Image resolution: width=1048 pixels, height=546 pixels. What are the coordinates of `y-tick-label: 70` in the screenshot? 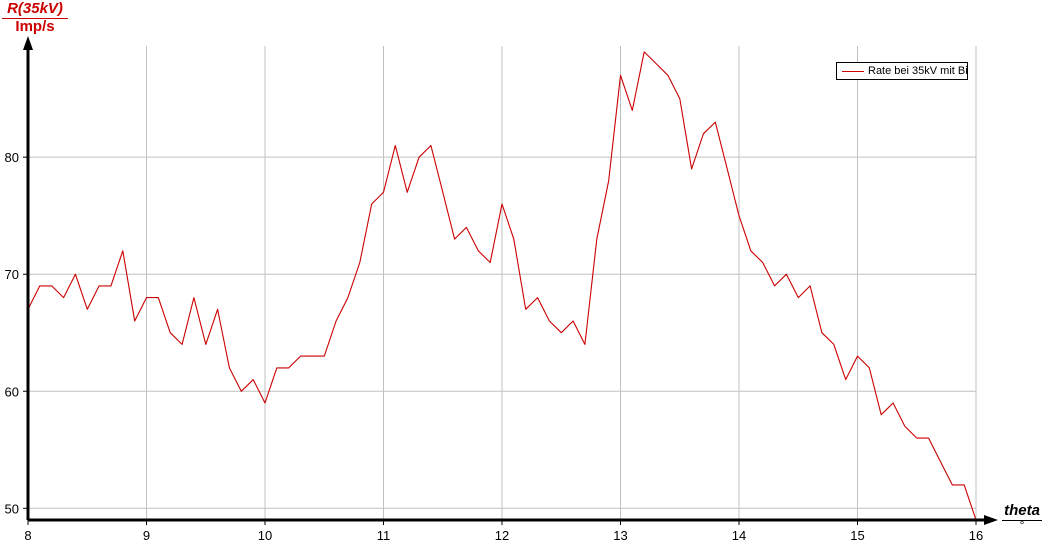 It's located at (12, 274).